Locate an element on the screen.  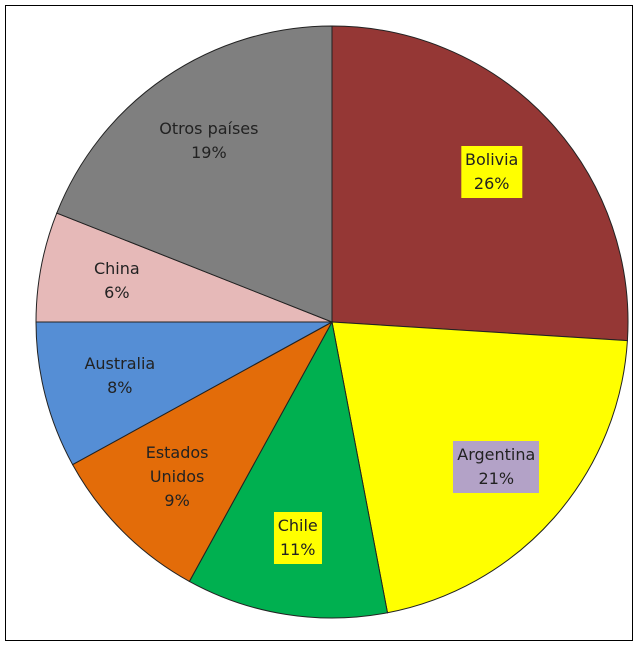
data-label: Chile 11% is located at coordinates (297, 538).